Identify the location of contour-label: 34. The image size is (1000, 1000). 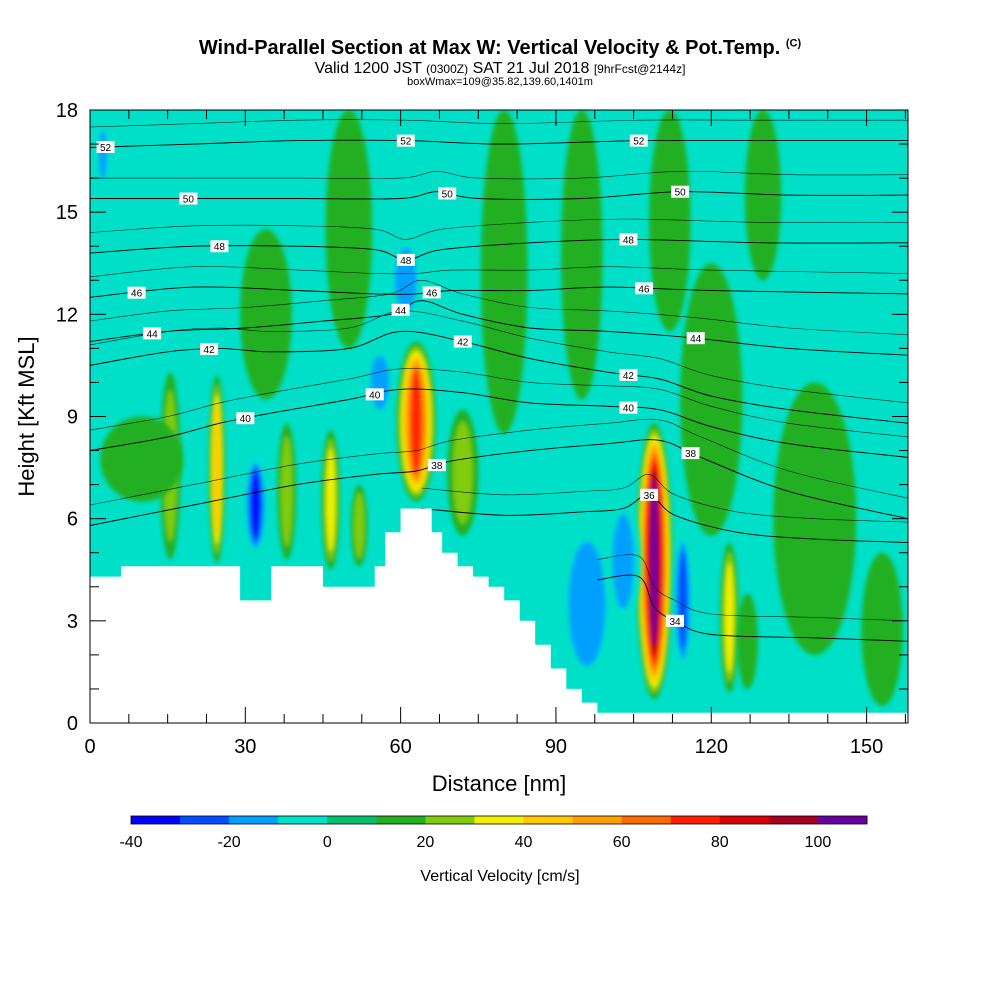
(675, 621).